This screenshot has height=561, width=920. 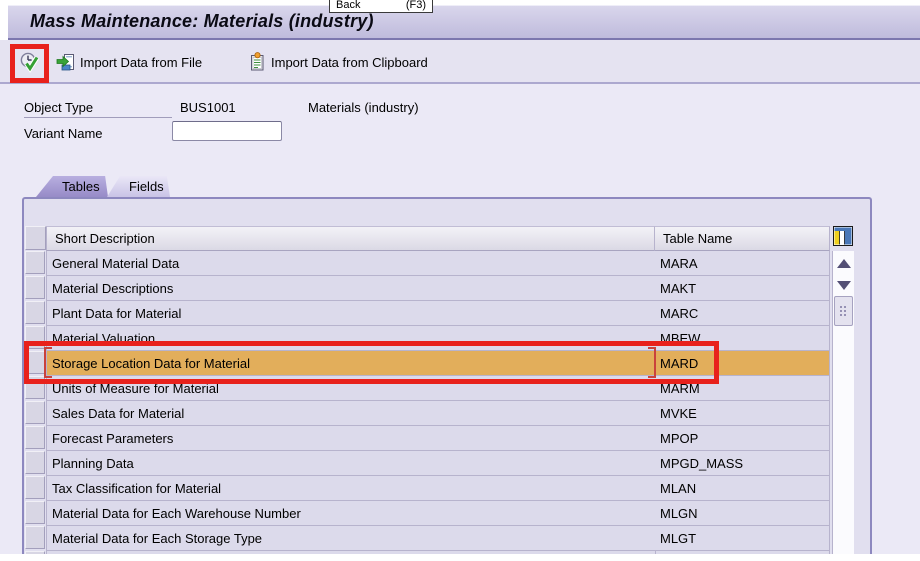 What do you see at coordinates (742, 338) in the screenshot?
I see `cell-table-name: MBEW` at bounding box center [742, 338].